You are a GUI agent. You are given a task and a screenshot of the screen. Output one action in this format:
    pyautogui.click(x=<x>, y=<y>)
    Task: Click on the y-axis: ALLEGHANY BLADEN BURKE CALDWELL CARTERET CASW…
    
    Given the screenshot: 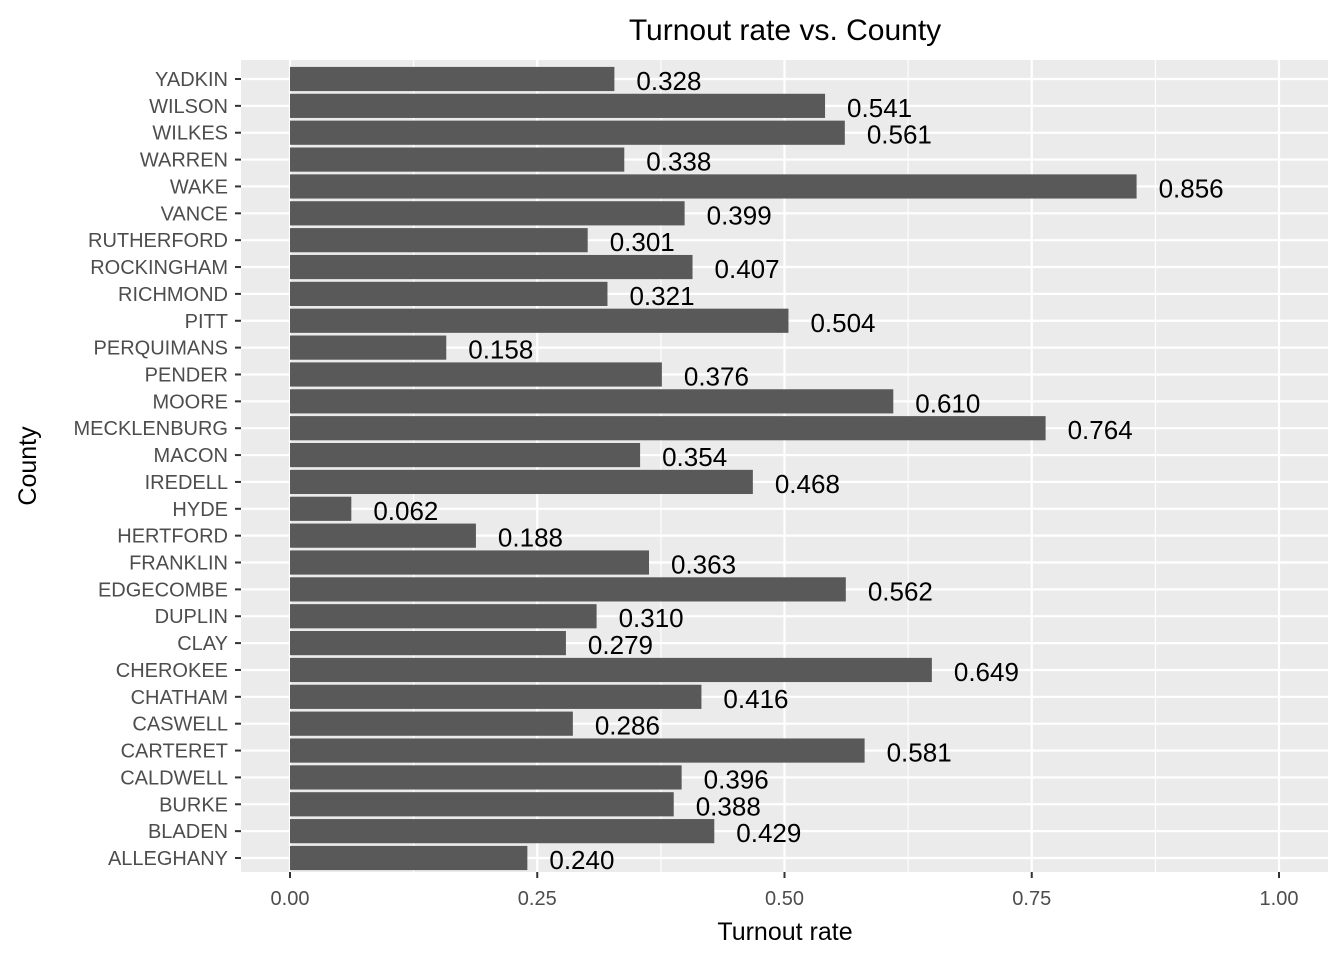 What is the action you would take?
    pyautogui.click(x=157, y=469)
    